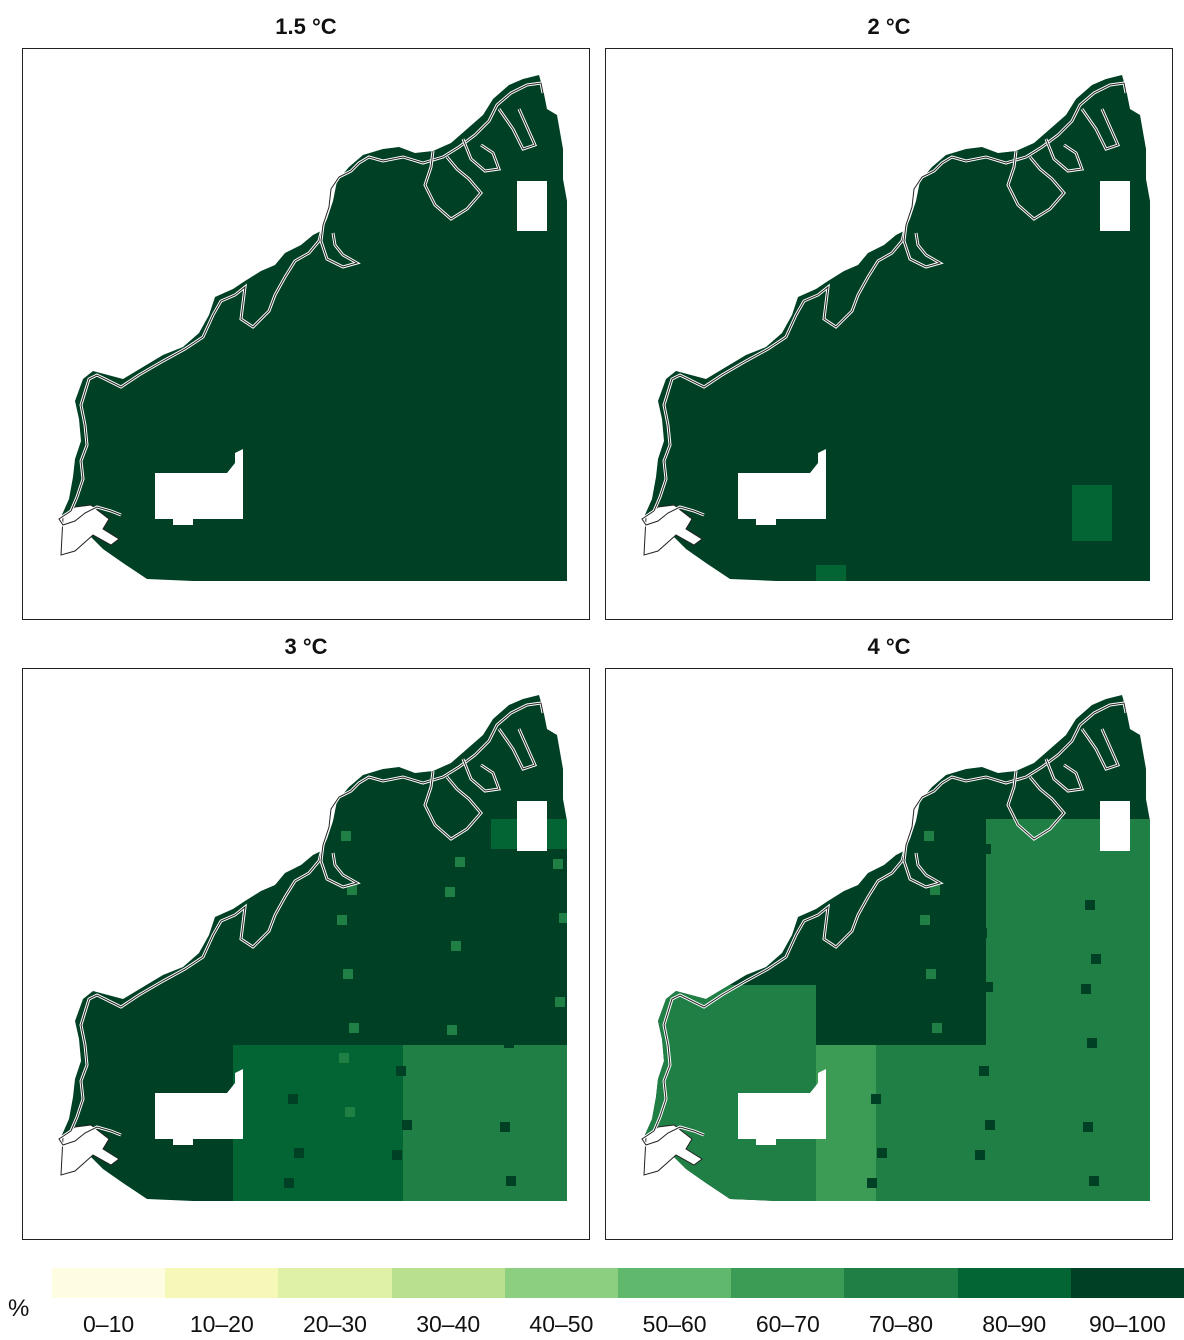 The height and width of the screenshot is (1340, 1184). I want to click on legend-color-bar, so click(618, 1283).